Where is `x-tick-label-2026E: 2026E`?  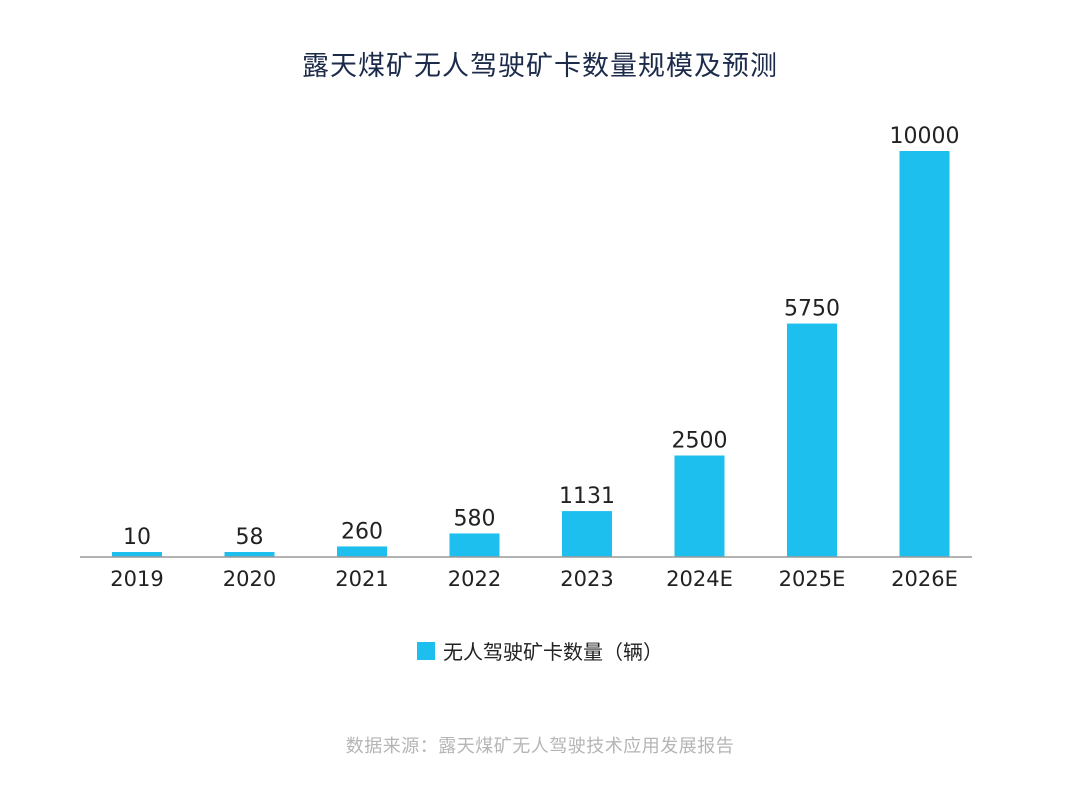
x-tick-label-2026E: 2026E is located at coordinates (924, 579).